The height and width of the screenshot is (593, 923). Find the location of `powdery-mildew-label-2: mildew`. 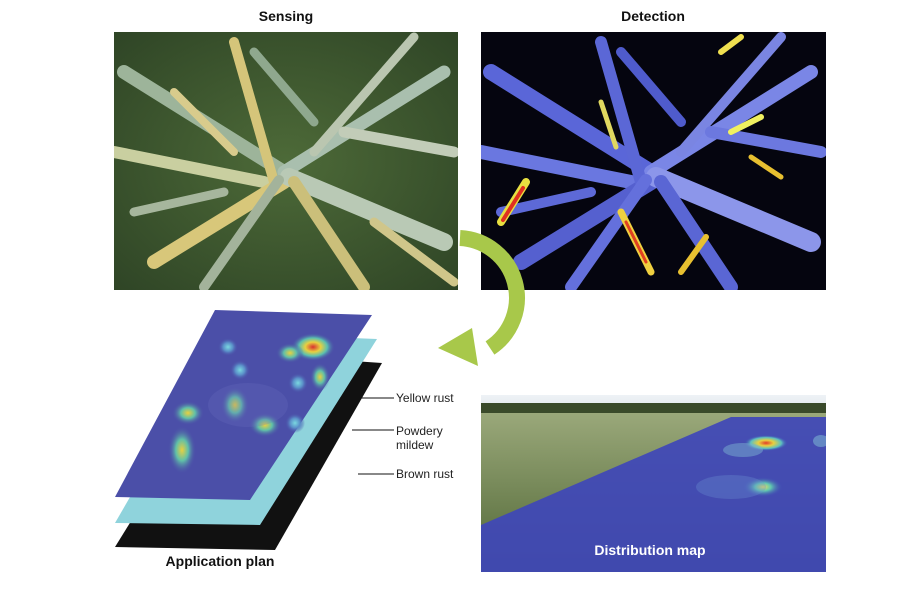

powdery-mildew-label-2: mildew is located at coordinates (415, 445).